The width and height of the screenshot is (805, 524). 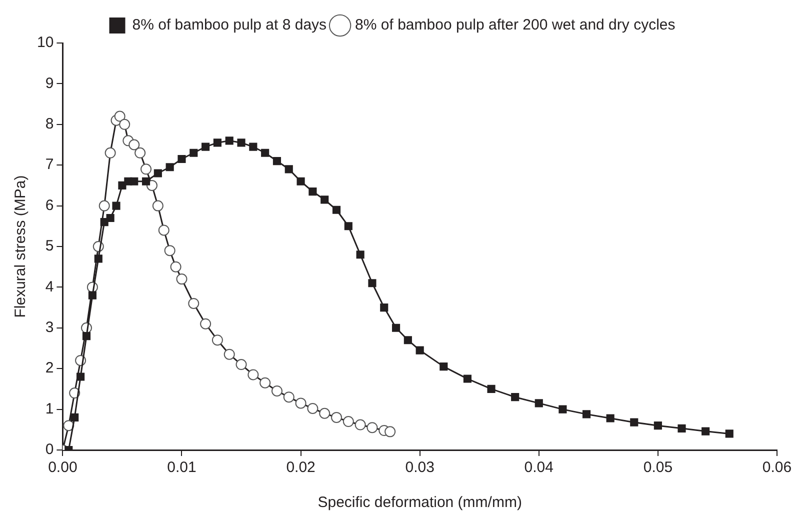 What do you see at coordinates (658, 467) in the screenshot?
I see `x-tick-label: 0.05` at bounding box center [658, 467].